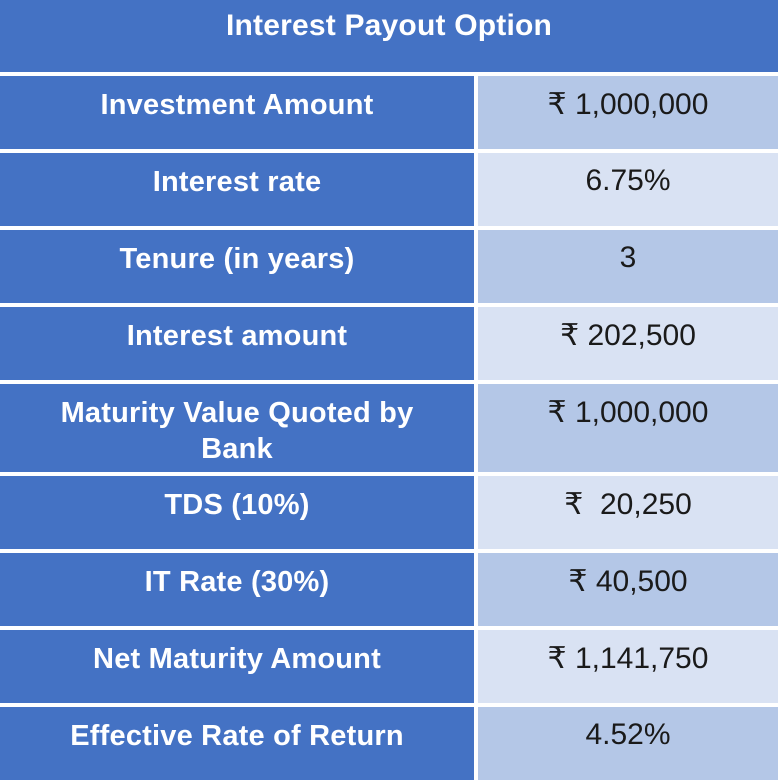 The width and height of the screenshot is (778, 780). Describe the element at coordinates (628, 512) in the screenshot. I see `row-value-tds: ₹ 20,250` at that location.